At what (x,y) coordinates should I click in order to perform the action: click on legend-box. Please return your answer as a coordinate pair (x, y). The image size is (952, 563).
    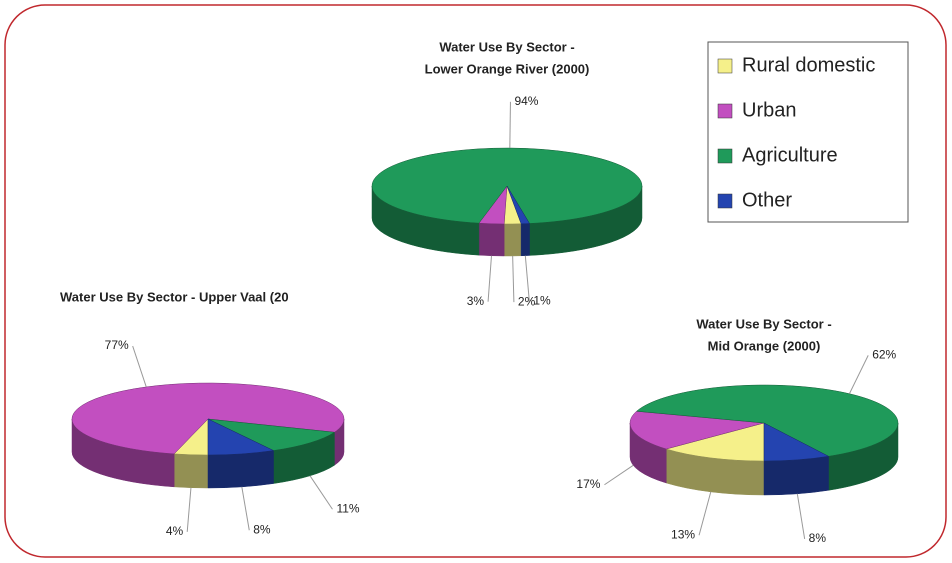
    Looking at the image, I should click on (808, 132).